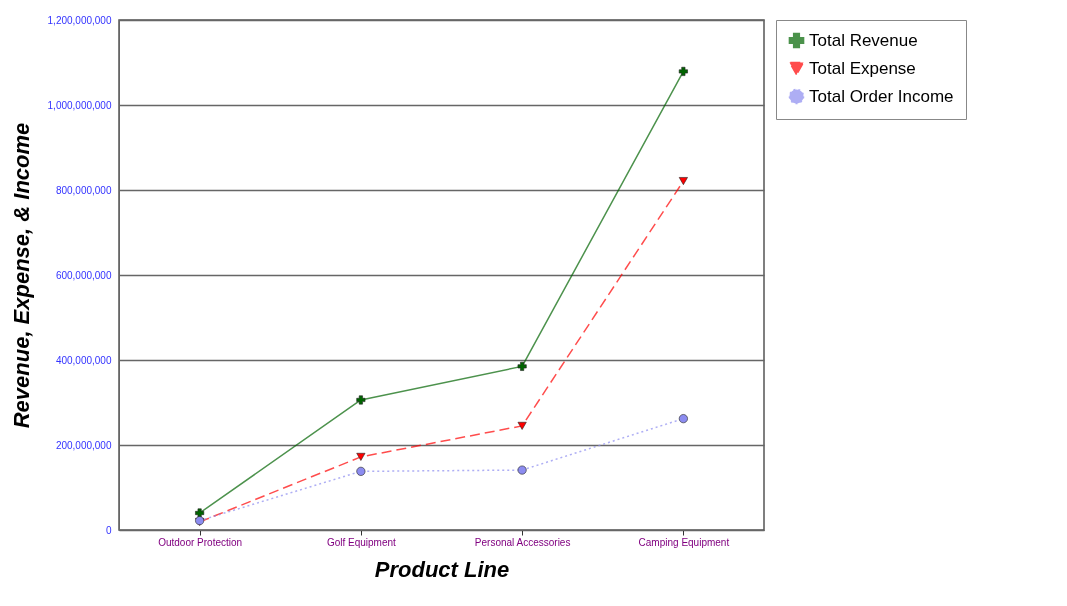 Image resolution: width=1067 pixels, height=606 pixels. I want to click on x-axis-title: Product Line, so click(442, 569).